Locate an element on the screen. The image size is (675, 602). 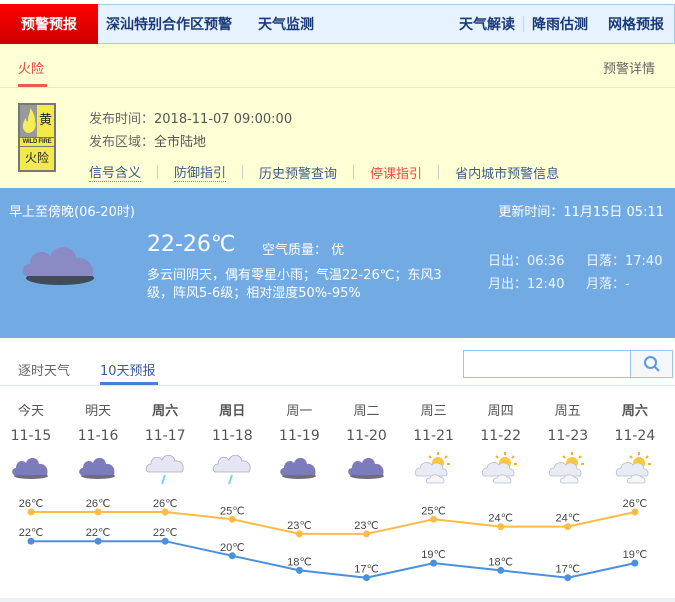
link-defense-guide: 防御指引 is located at coordinates (200, 172).